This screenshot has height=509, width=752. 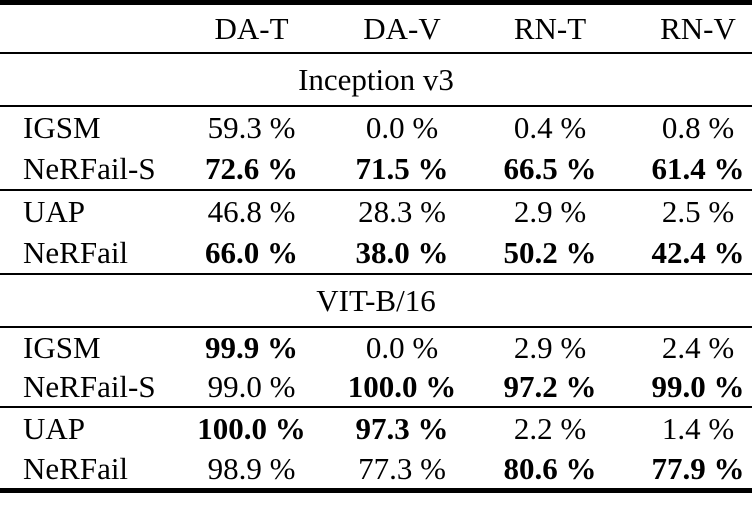 I want to click on cell-value: 1.4 %, so click(x=698, y=428).